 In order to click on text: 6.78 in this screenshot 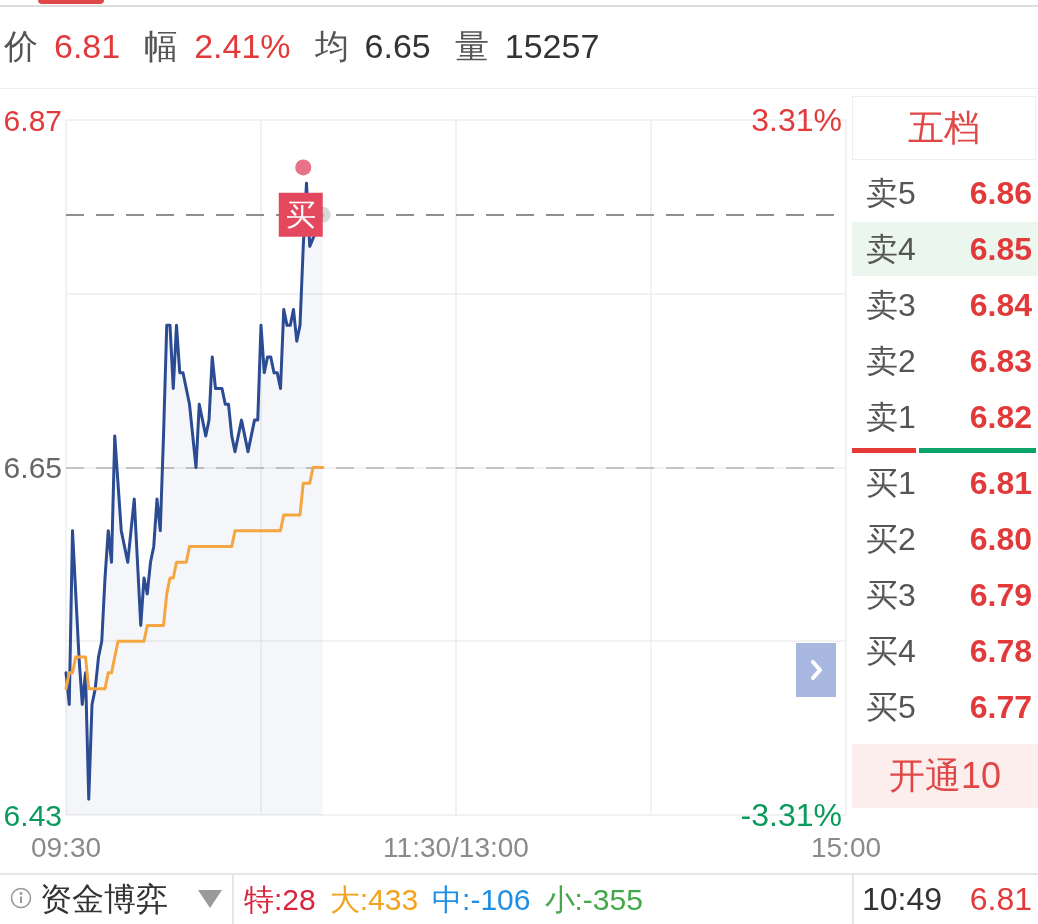, I will do `click(1000, 651)`.